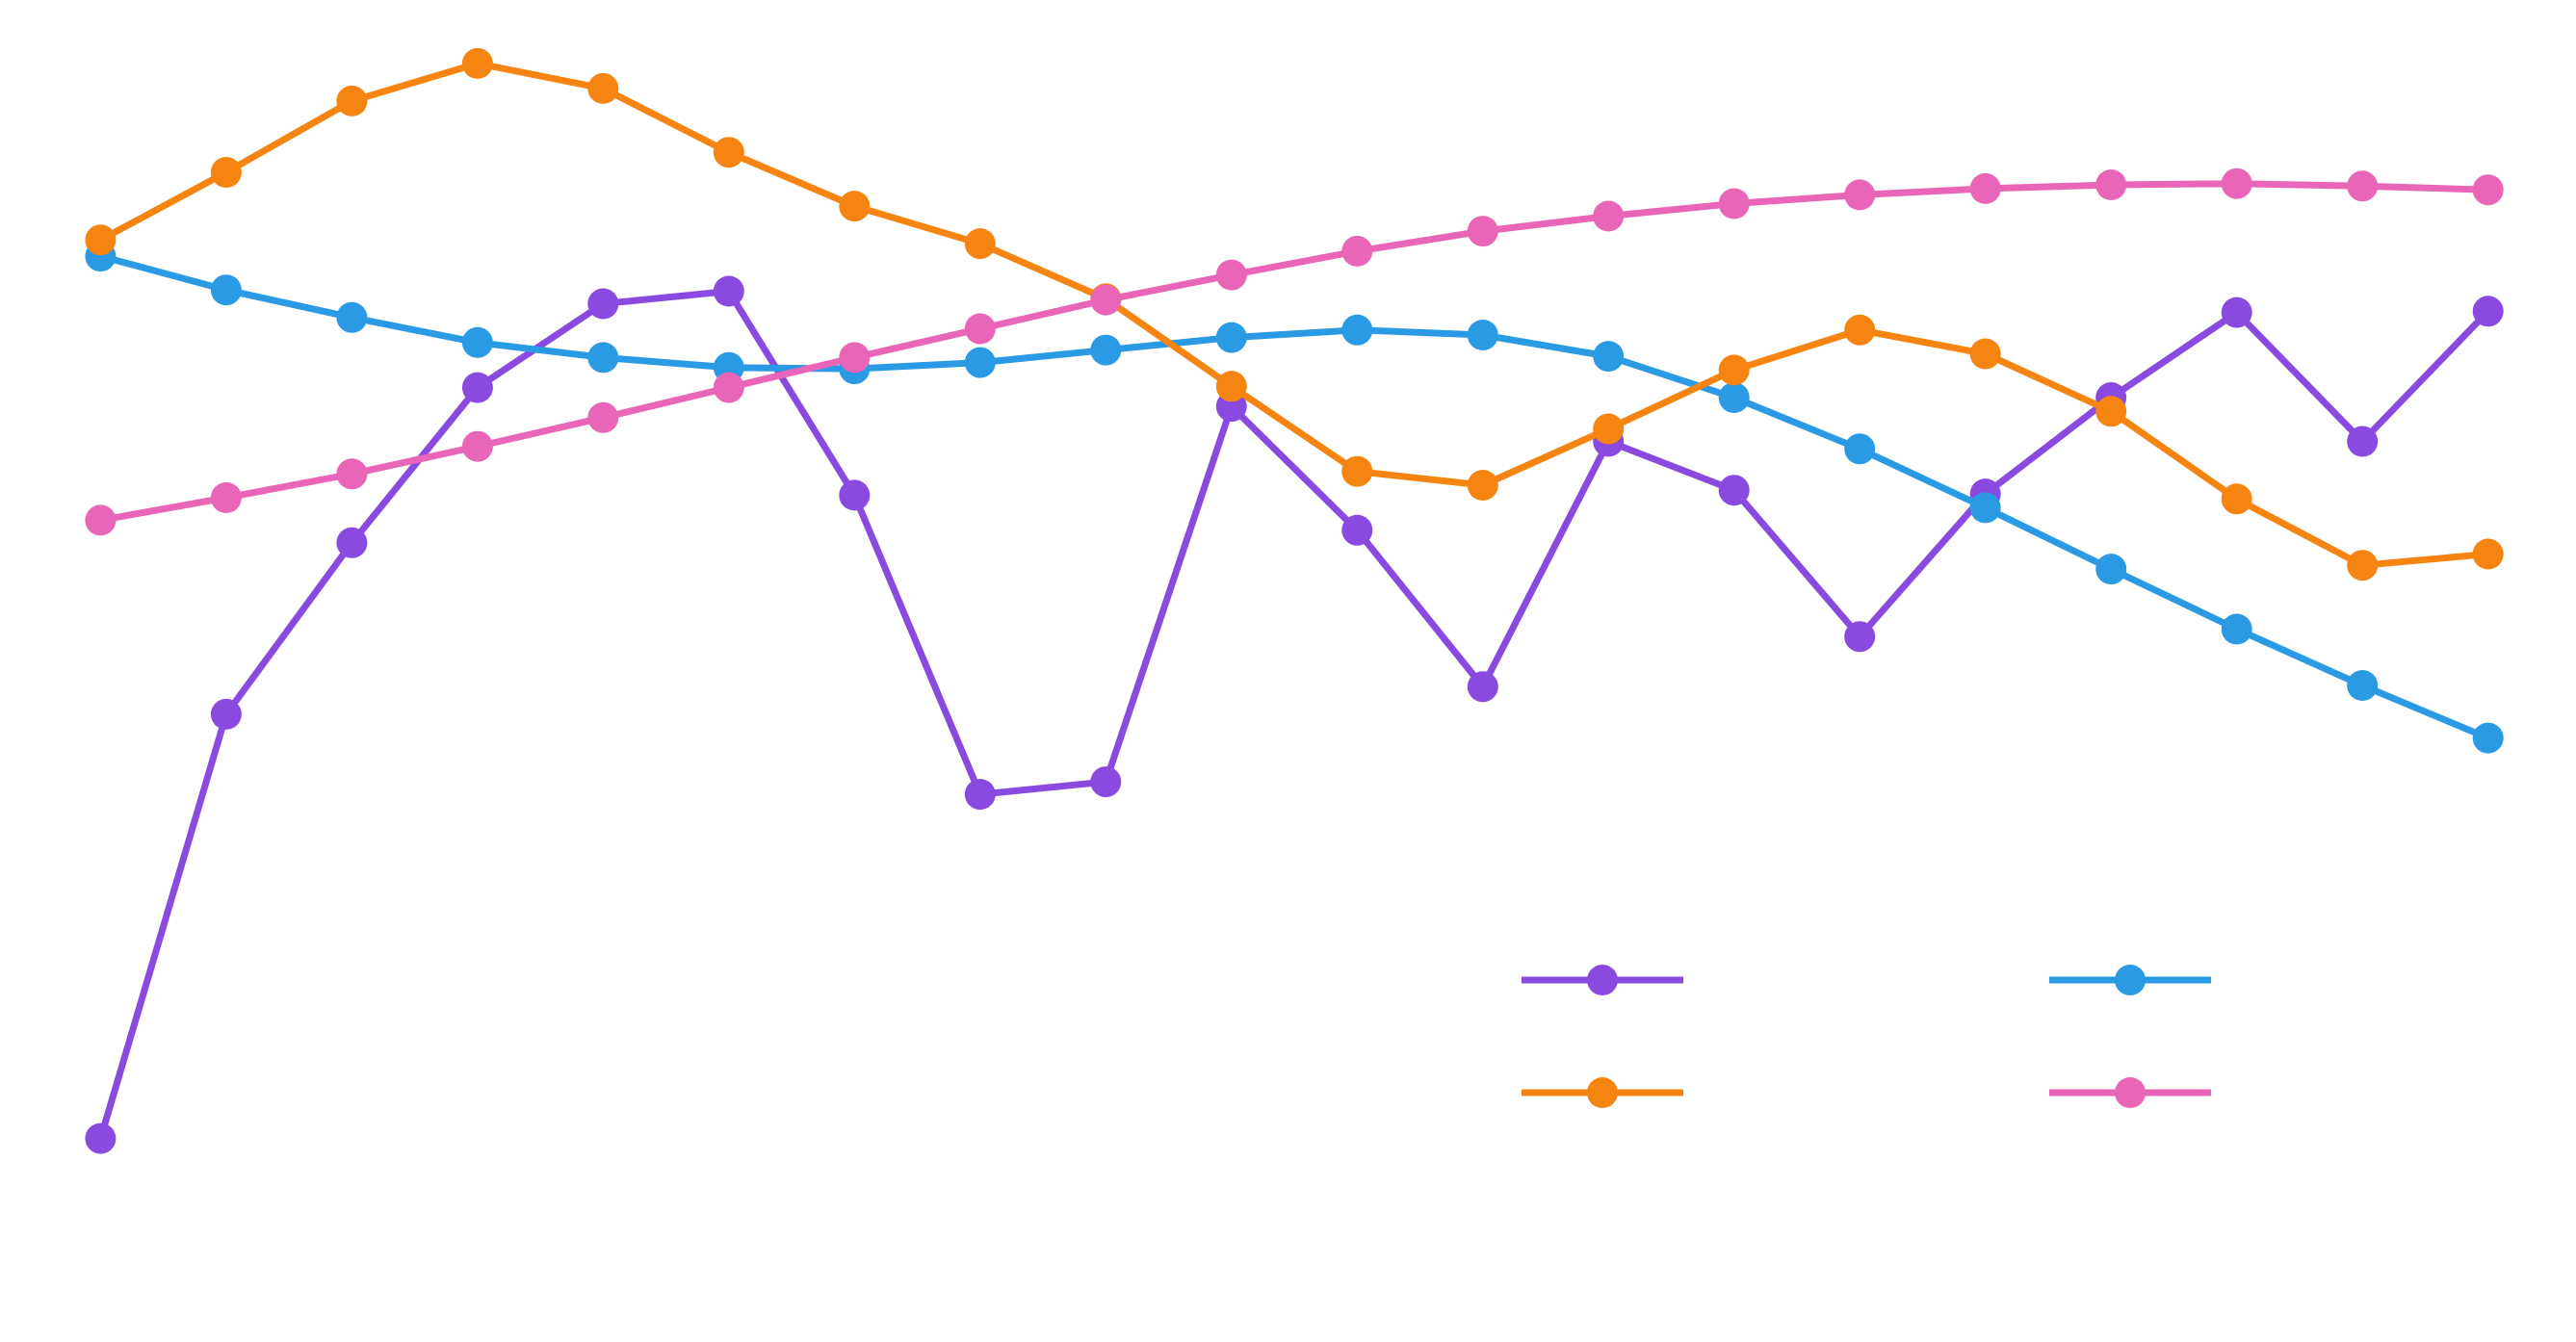  I want to click on legend, so click(1866, 1036).